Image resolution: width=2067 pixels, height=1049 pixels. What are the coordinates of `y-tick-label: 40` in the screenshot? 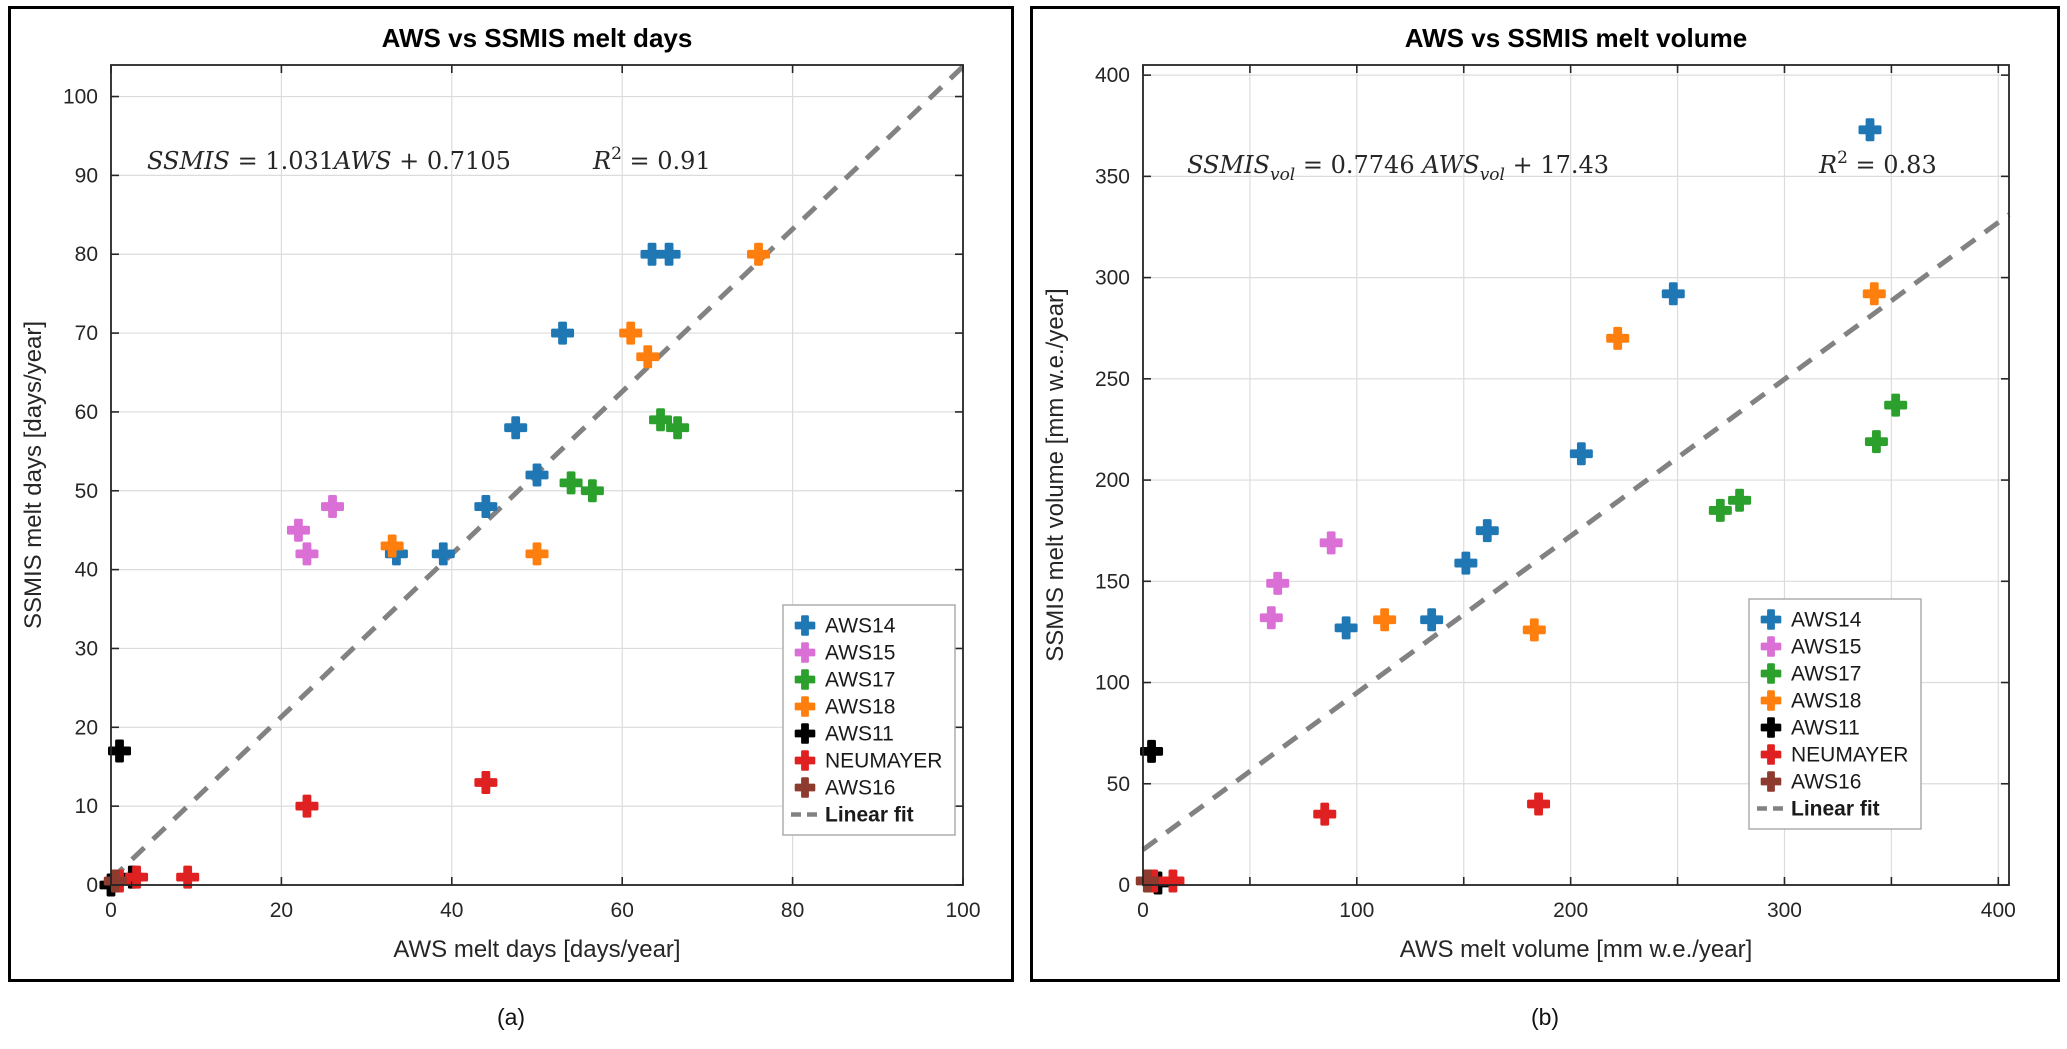 It's located at (86, 570).